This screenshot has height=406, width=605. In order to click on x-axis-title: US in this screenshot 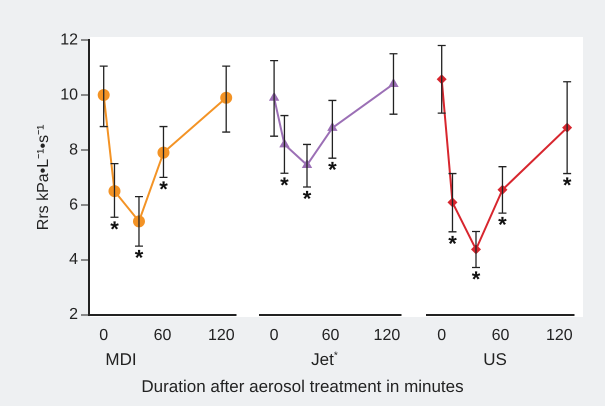, I will do `click(495, 360)`.